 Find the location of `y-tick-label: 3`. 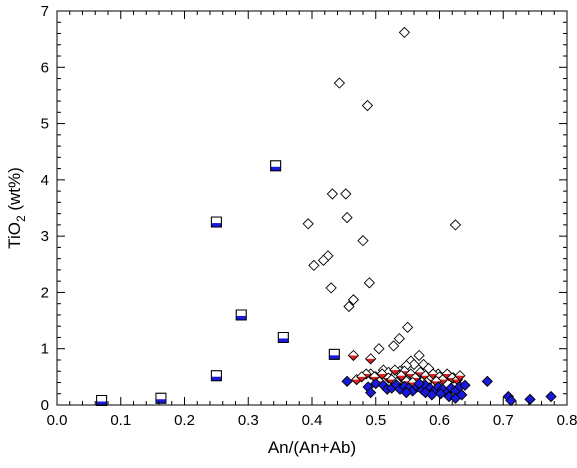

y-tick-label: 3 is located at coordinates (45, 236).